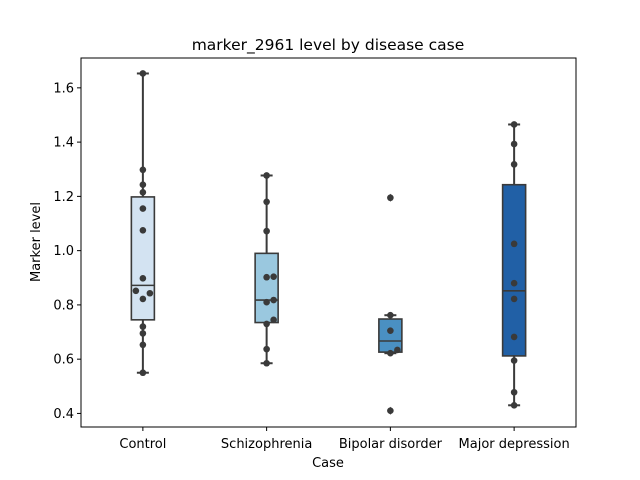 Image resolution: width=640 pixels, height=480 pixels. Describe the element at coordinates (63, 88) in the screenshot. I see `y-tick-label: 1.6` at that location.